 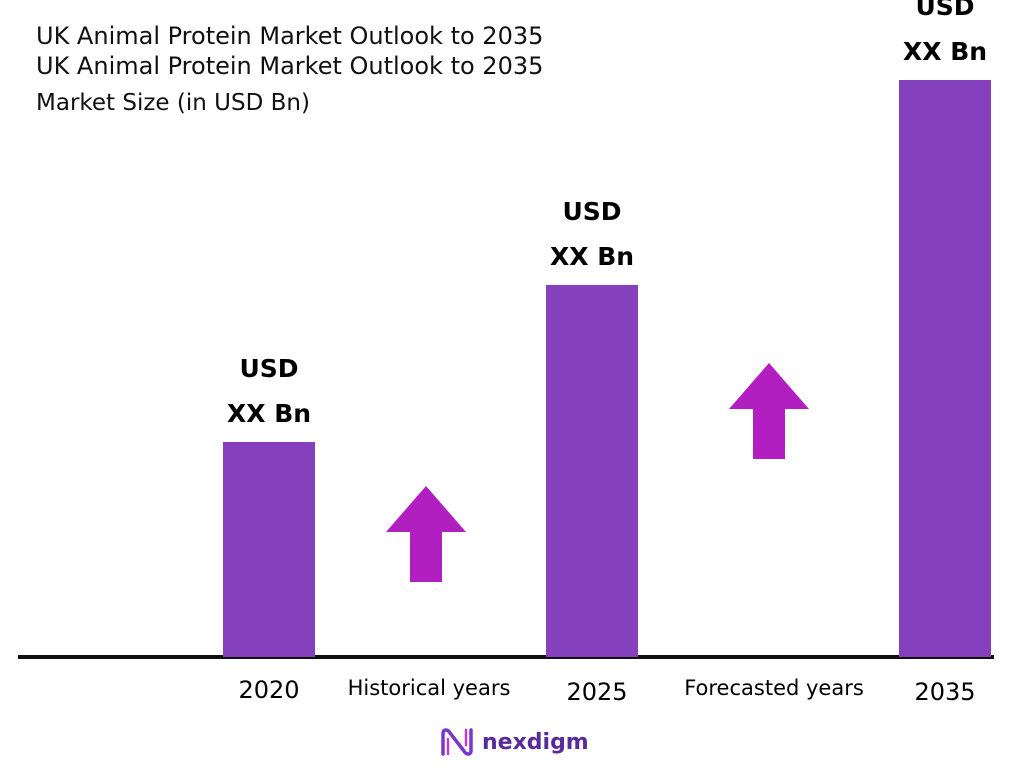 I want to click on x-axis-line, so click(x=506, y=657).